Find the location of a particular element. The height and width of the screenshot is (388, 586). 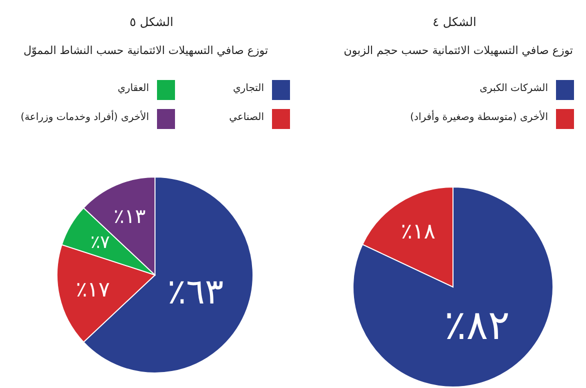

data-label: ٧٪ is located at coordinates (100, 243).